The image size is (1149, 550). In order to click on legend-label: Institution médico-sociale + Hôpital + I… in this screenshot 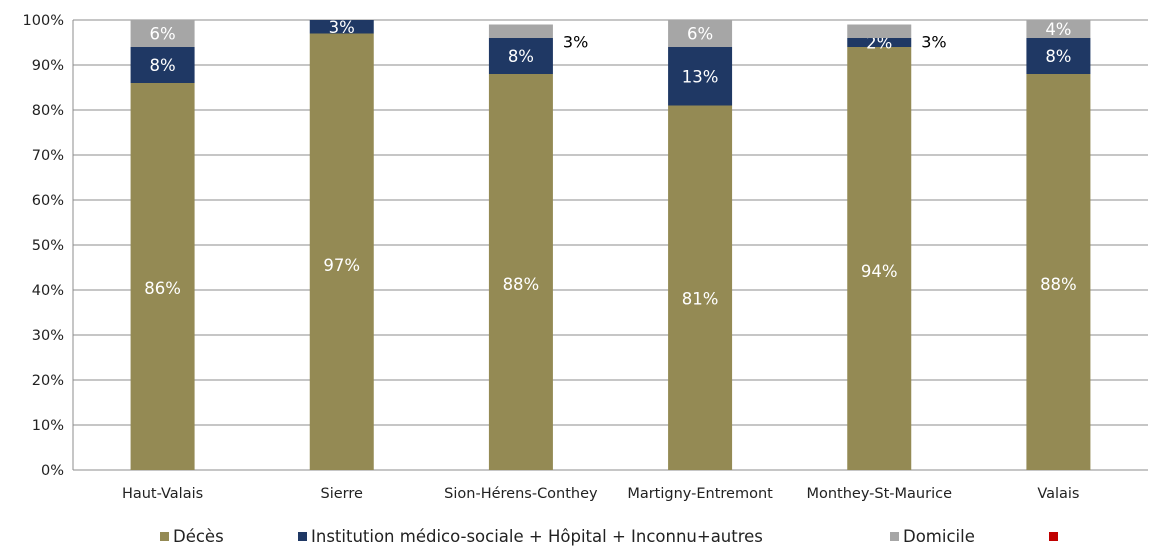, I will do `click(537, 536)`.